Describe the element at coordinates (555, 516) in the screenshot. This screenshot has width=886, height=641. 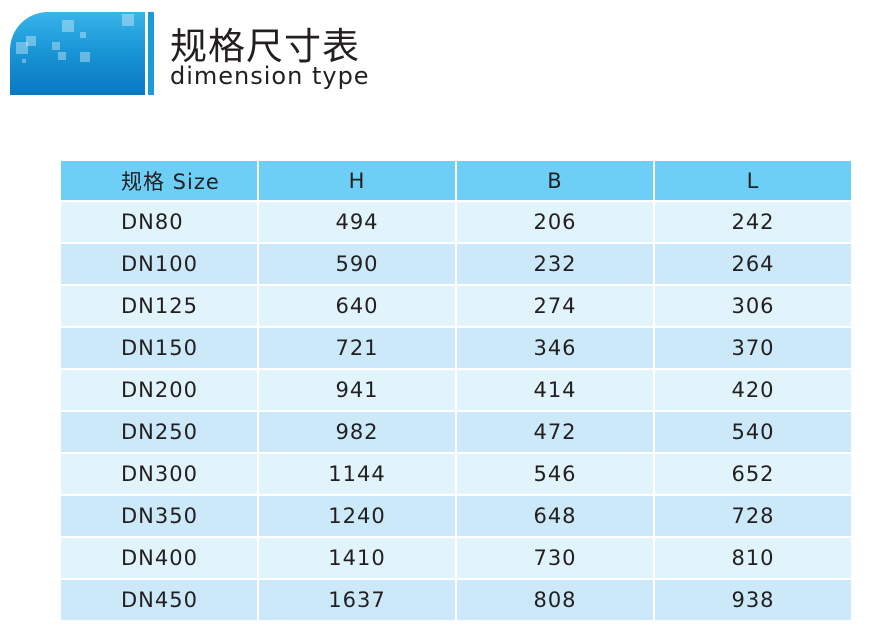
I see `cell-b: 648` at that location.